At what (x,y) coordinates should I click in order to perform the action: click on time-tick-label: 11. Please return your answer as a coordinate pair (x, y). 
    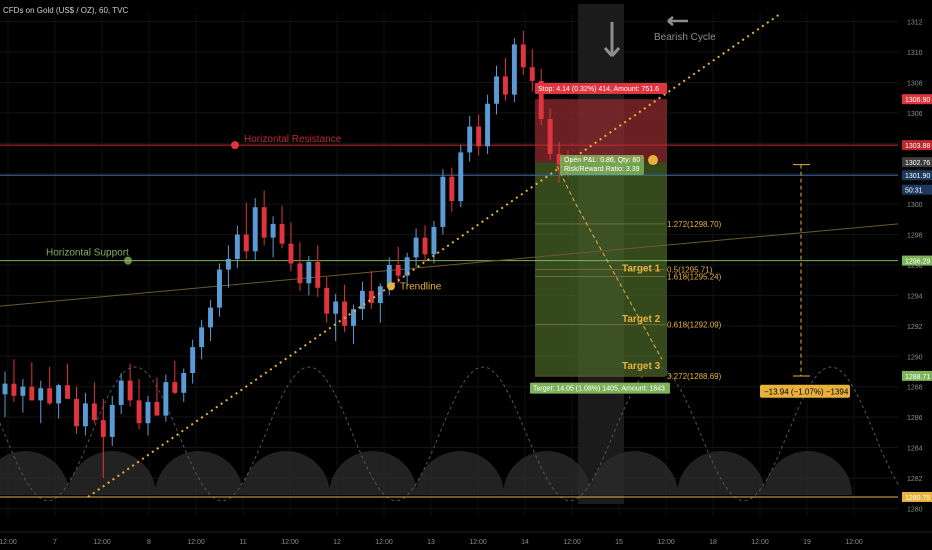
    Looking at the image, I should click on (242, 542).